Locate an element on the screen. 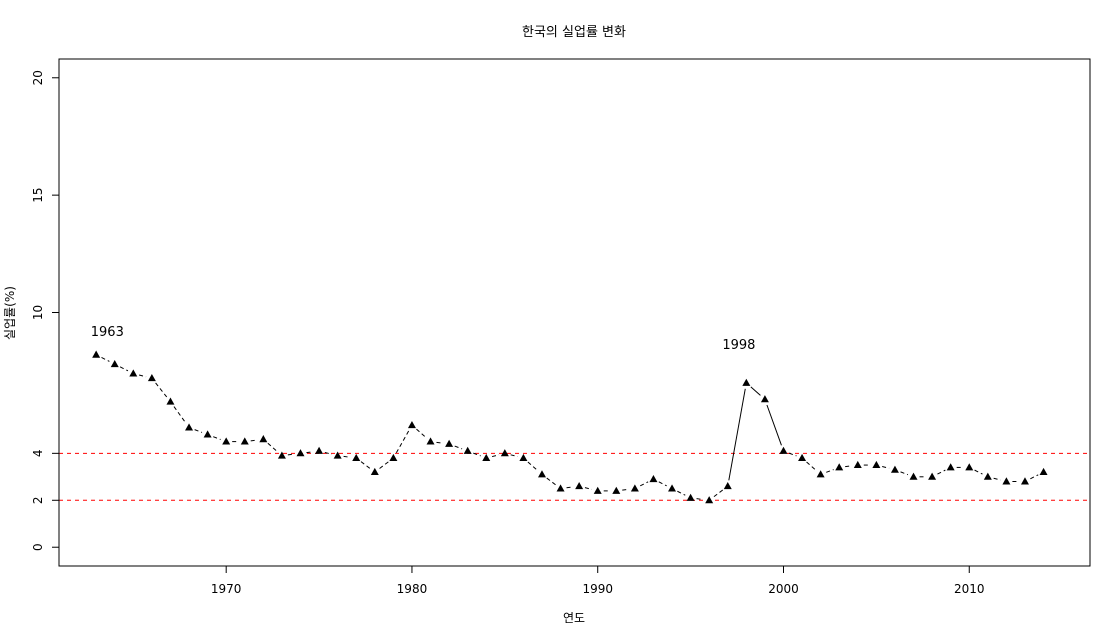  annotation-label: 1998 is located at coordinates (738, 345).